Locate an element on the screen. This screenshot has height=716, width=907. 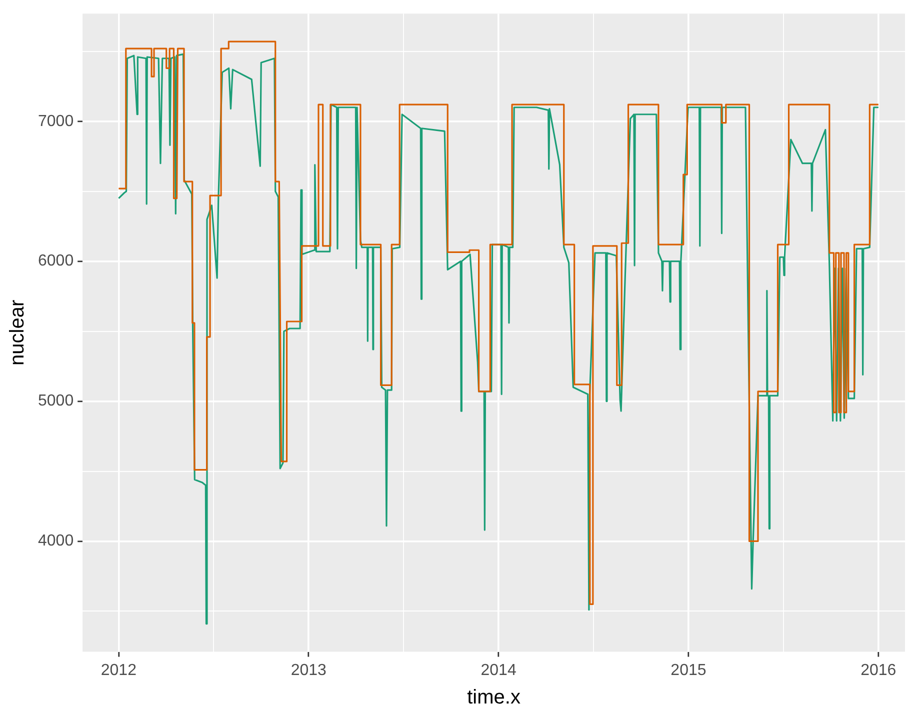
y-tick-label: 4000 is located at coordinates (56, 541).